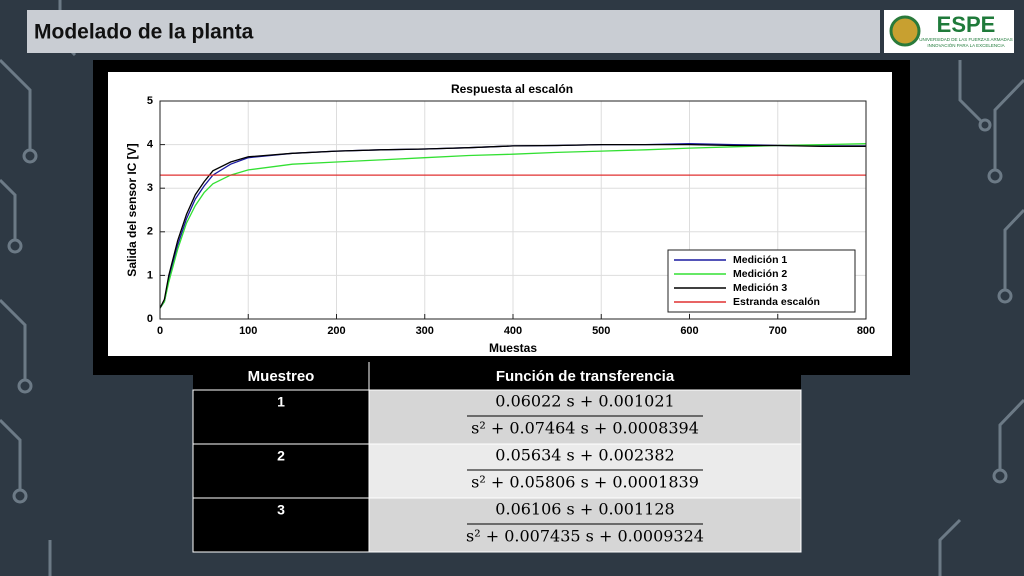  Describe the element at coordinates (966, 39) in the screenshot. I see `logo-line: UNIVERSIDAD DE LAS FUERZAS ARMADAS` at that location.